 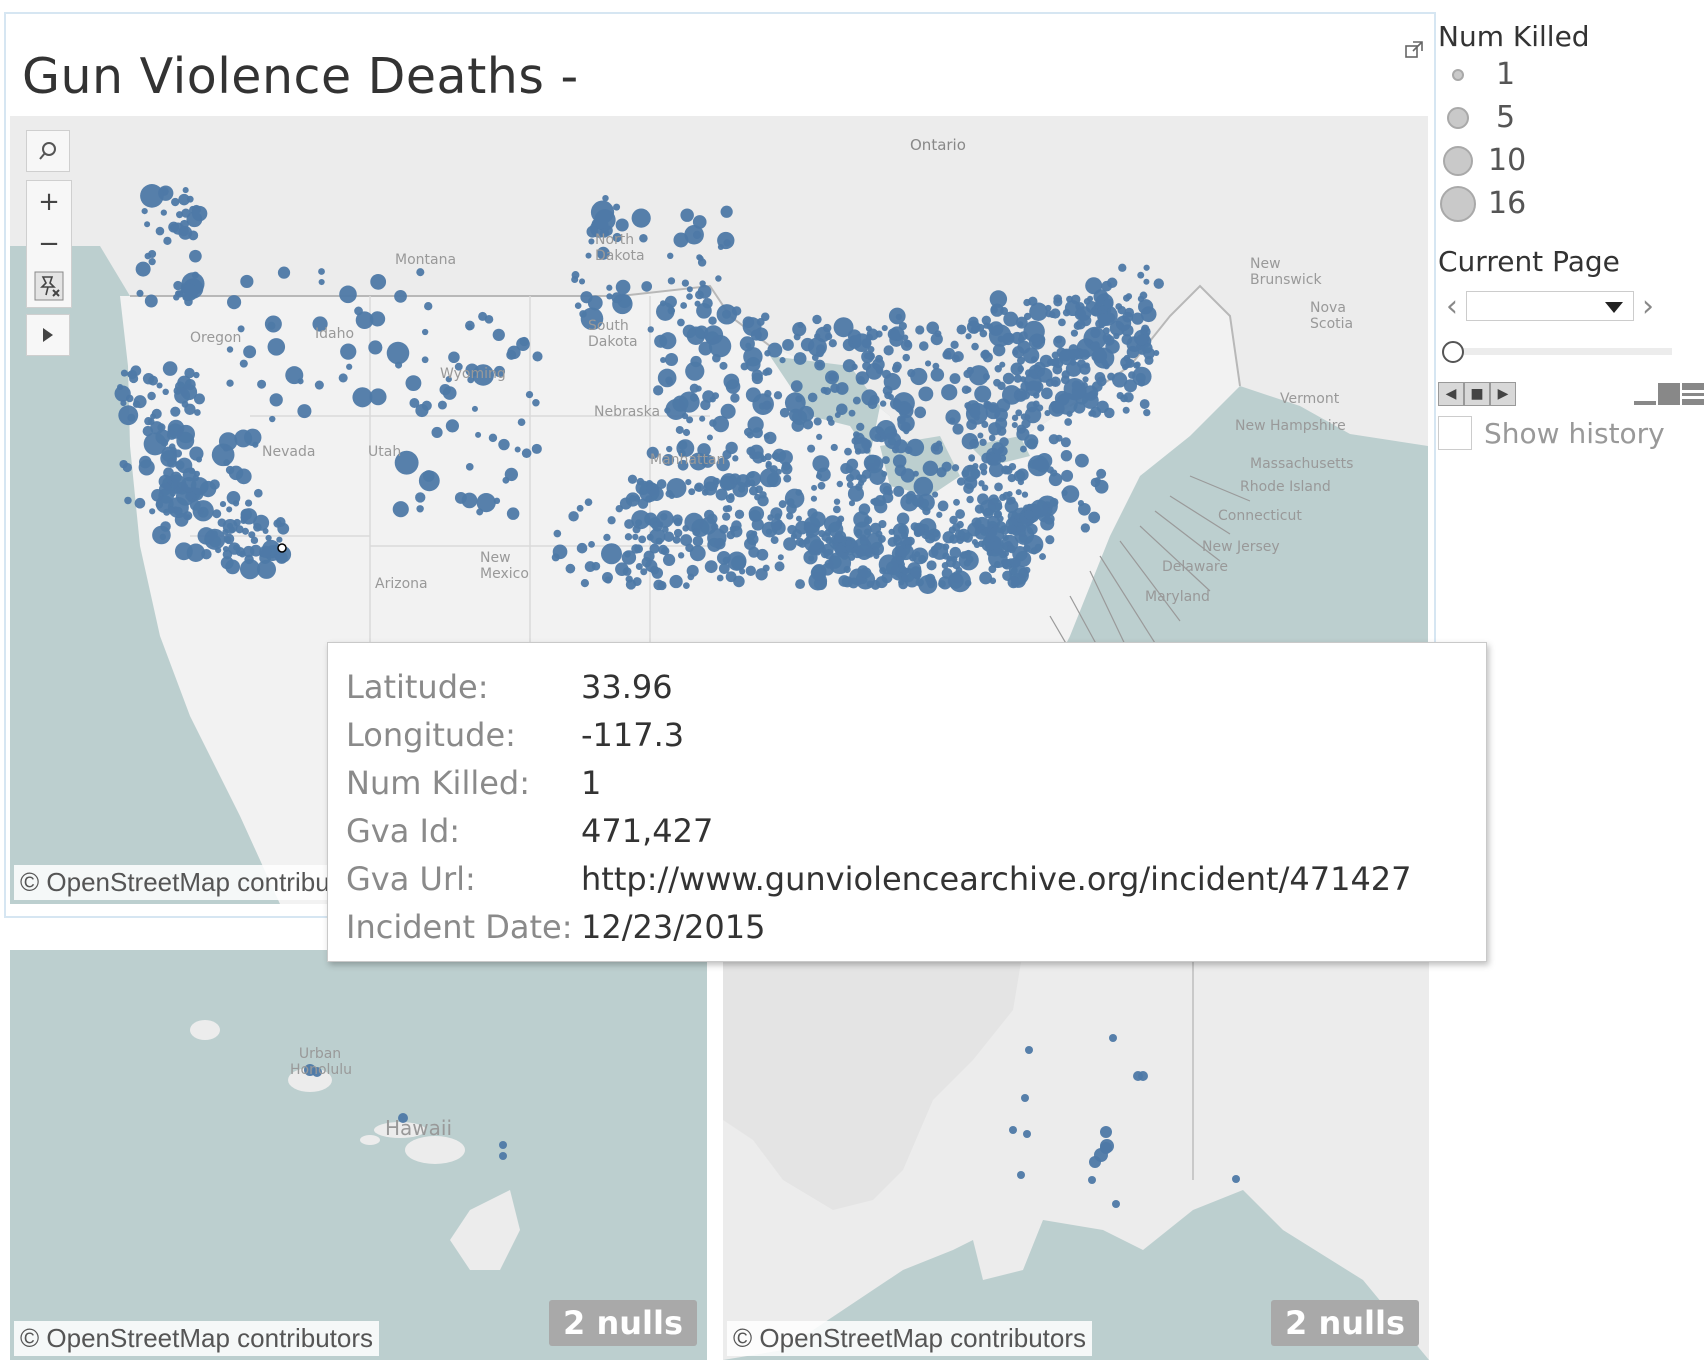 What do you see at coordinates (1571, 74) in the screenshot?
I see `legend-item-1: 1` at bounding box center [1571, 74].